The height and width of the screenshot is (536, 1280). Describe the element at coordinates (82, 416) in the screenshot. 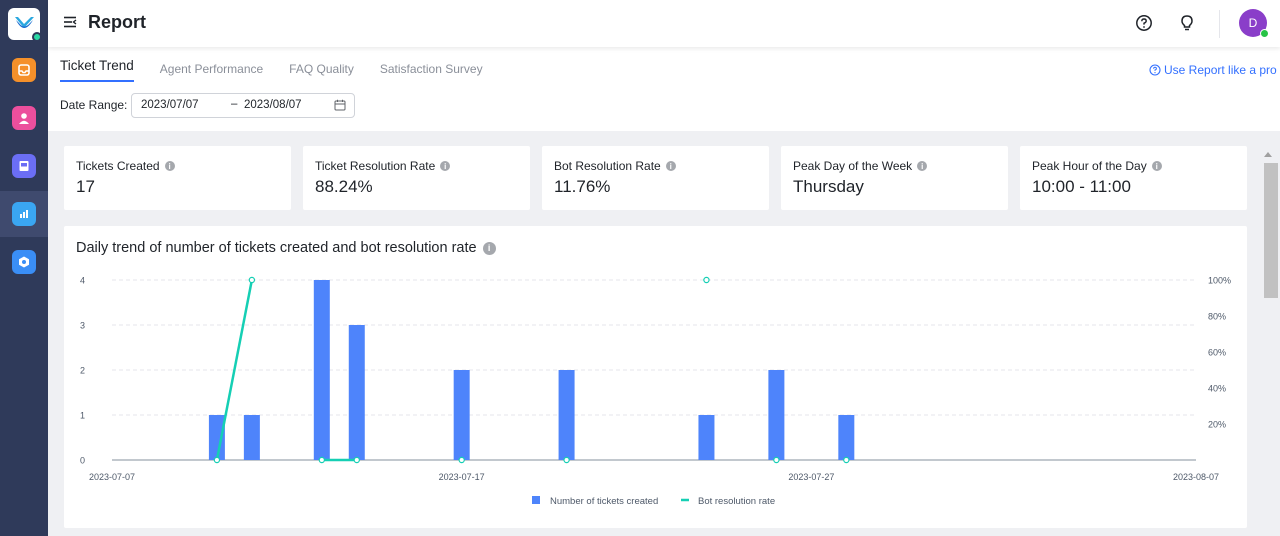

I see `y-tick-label: 1` at that location.